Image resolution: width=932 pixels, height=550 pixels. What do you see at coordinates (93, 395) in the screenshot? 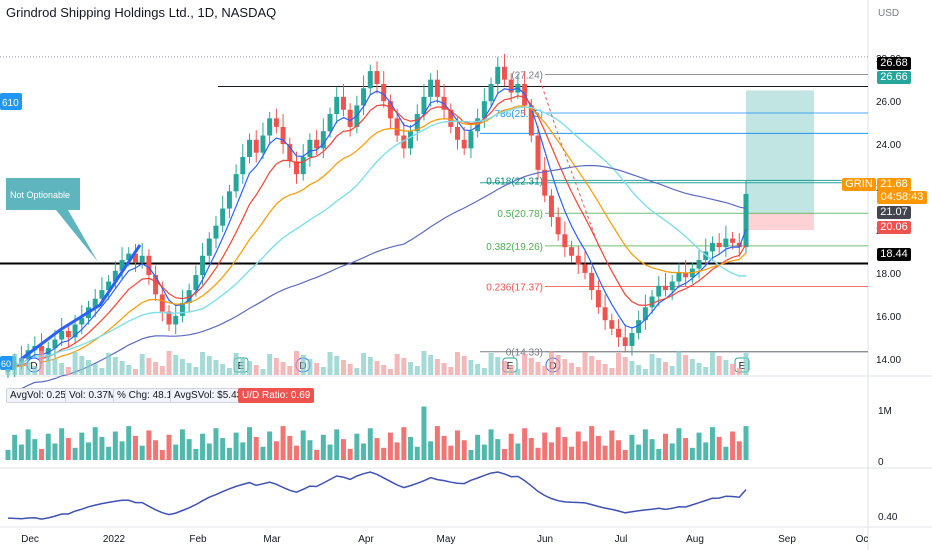
I see `stat-vol: Vol: 0.37M` at bounding box center [93, 395].